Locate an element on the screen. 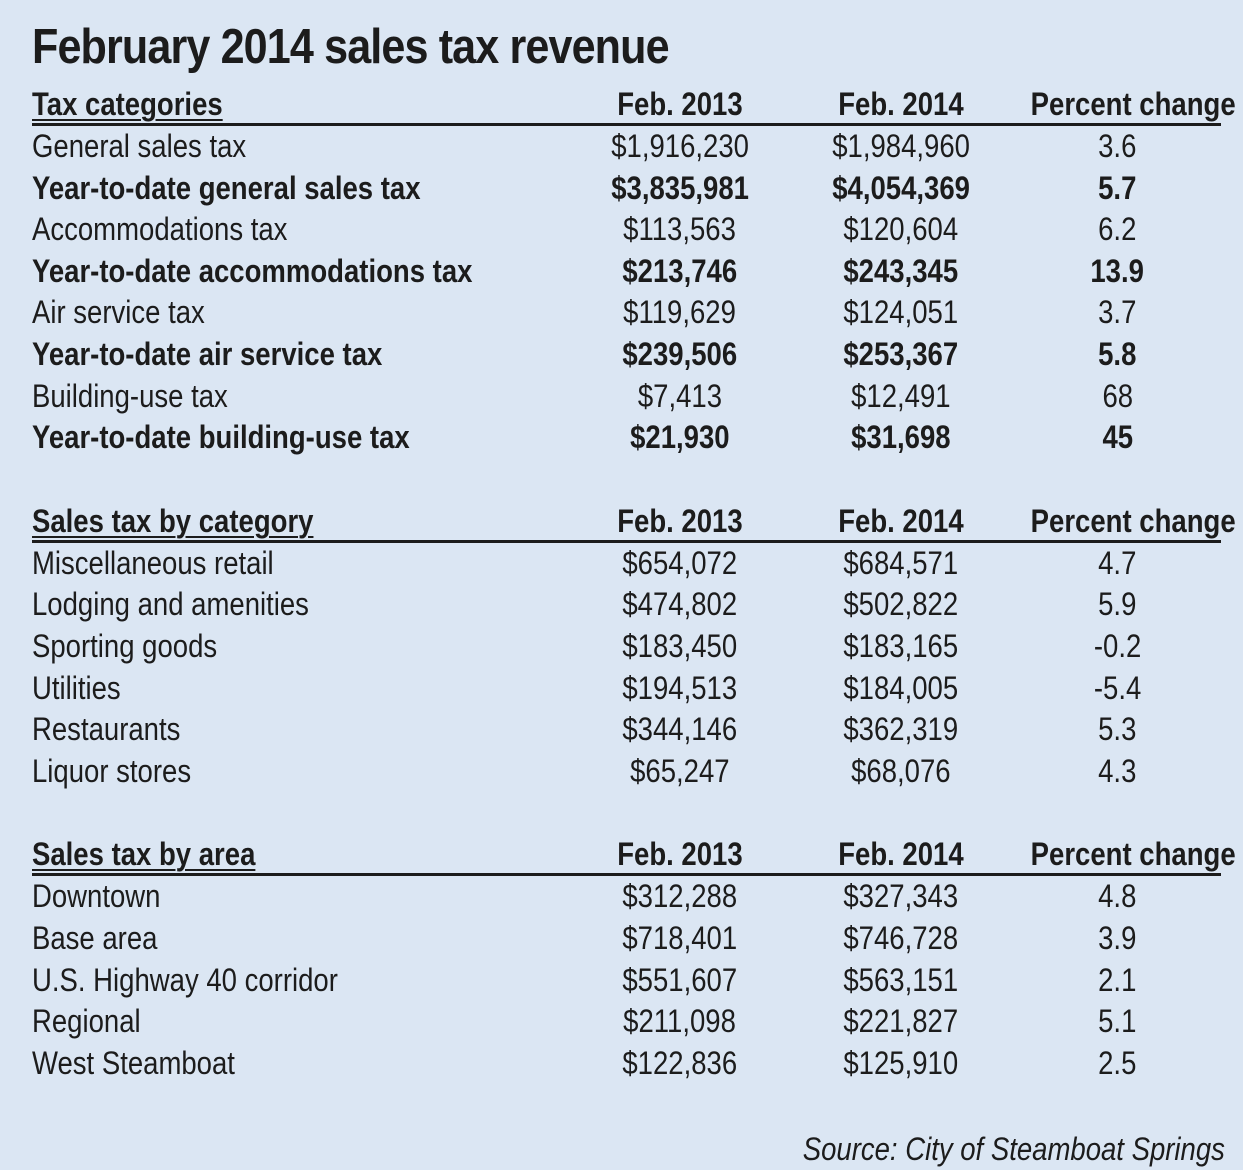 The height and width of the screenshot is (1170, 1243). column-header: Sales tax by category is located at coordinates (302, 521).